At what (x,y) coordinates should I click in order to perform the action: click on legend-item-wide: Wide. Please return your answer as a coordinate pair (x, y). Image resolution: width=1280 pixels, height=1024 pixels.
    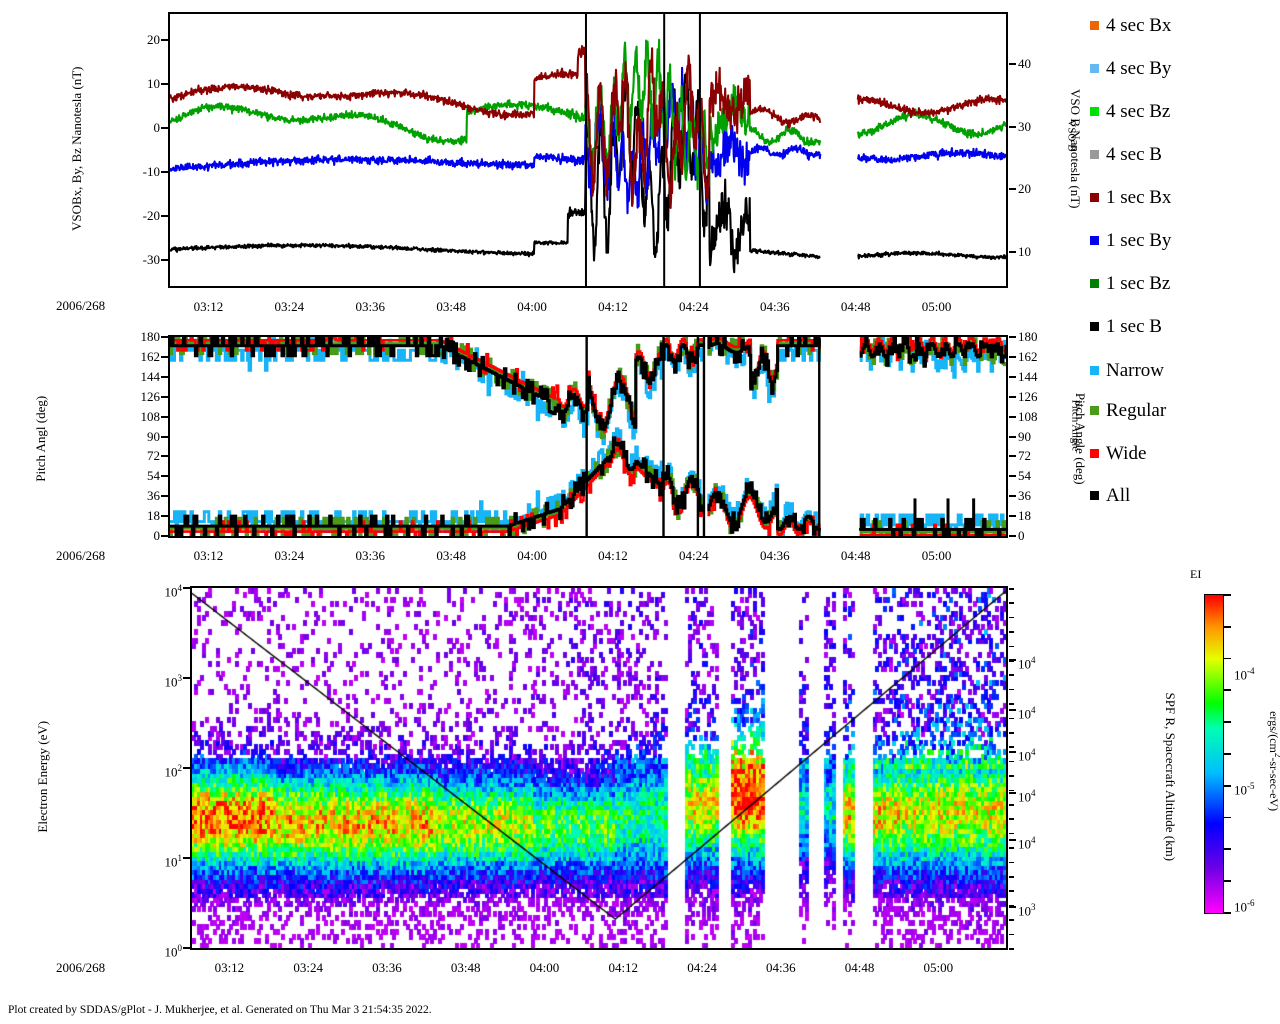
    Looking at the image, I should click on (1118, 453).